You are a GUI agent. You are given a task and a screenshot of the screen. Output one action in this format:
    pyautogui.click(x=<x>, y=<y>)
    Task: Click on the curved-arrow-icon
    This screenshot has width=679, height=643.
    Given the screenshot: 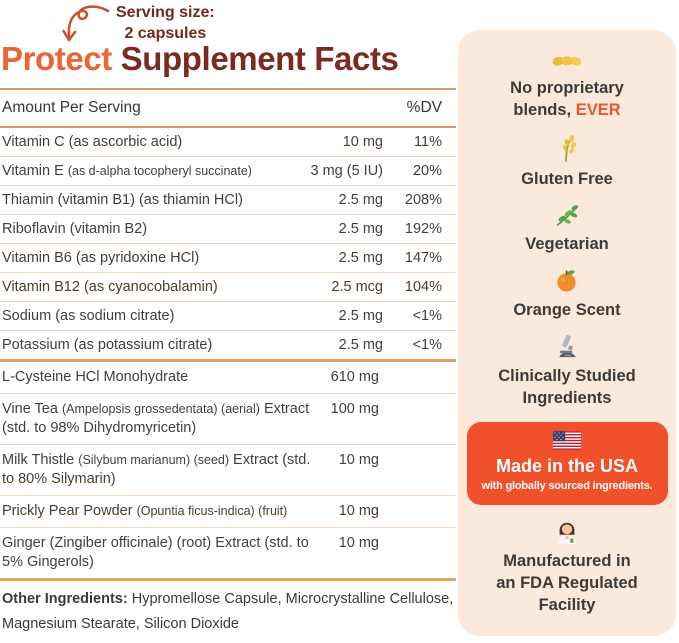 What is the action you would take?
    pyautogui.click(x=84, y=26)
    